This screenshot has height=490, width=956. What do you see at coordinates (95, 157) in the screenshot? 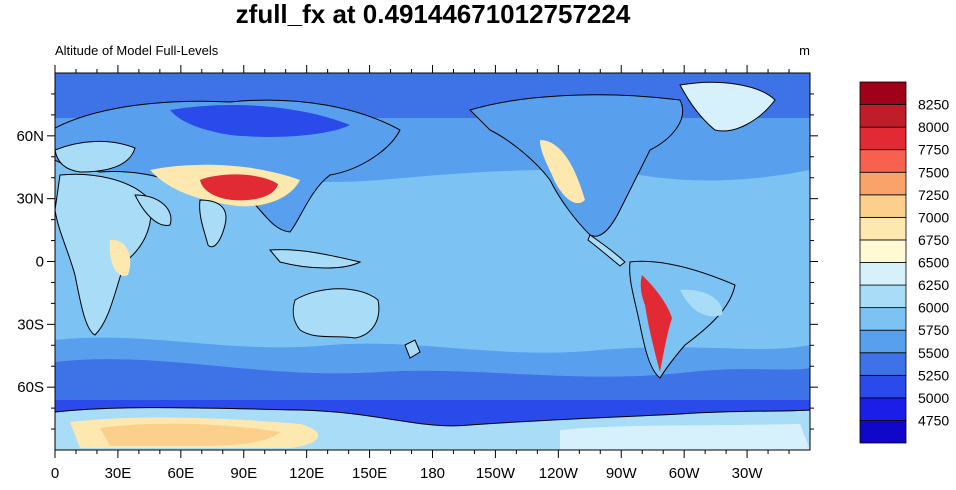
I see `europe` at bounding box center [95, 157].